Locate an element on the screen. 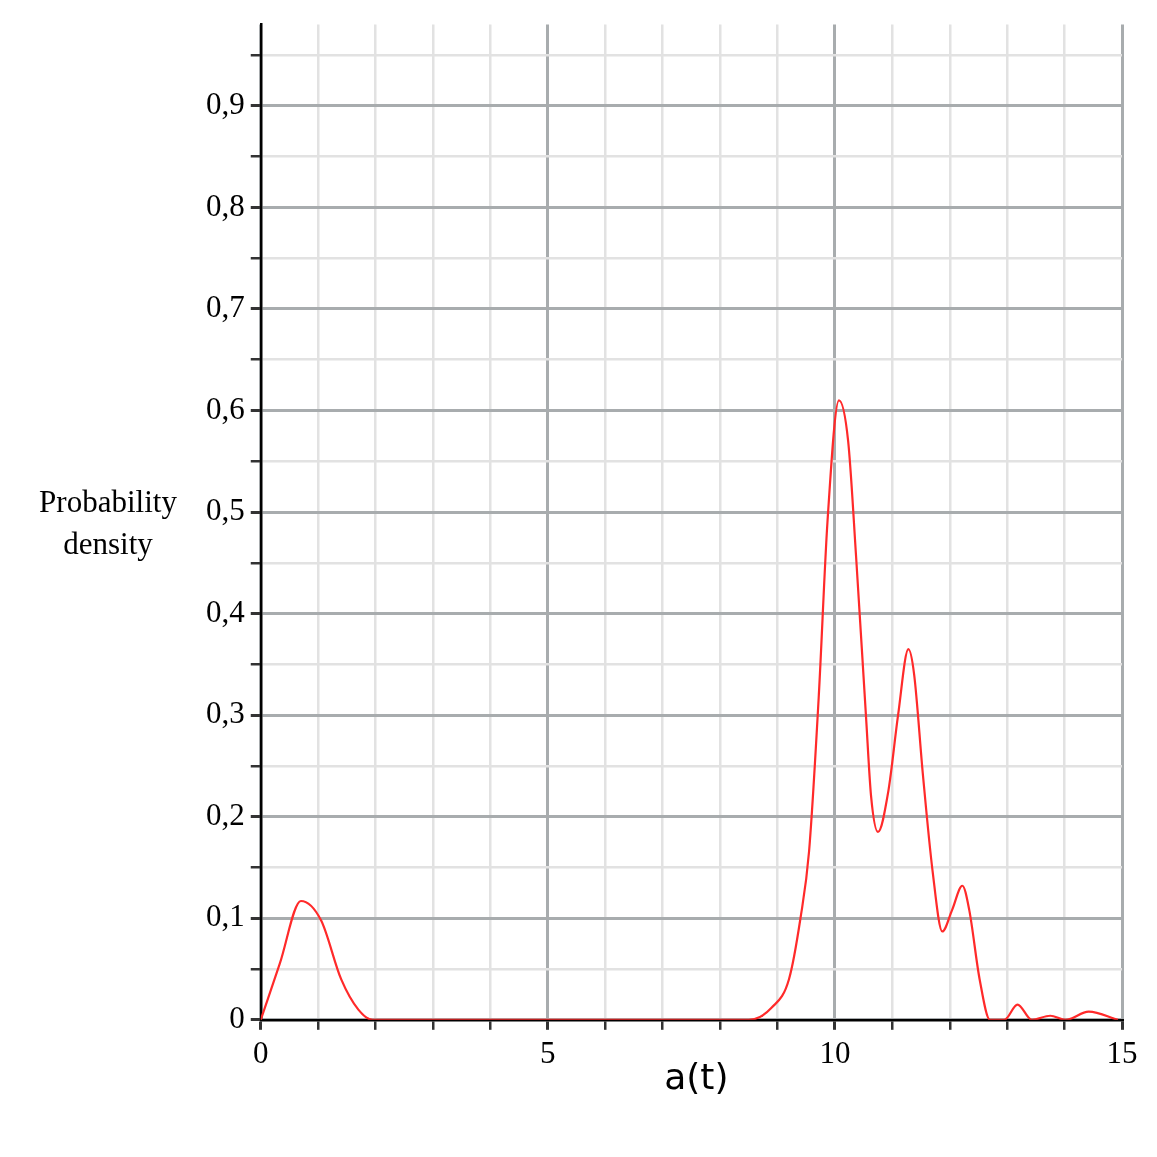 The width and height of the screenshot is (1157, 1157). x-tick-label: 15 is located at coordinates (1122, 1052).